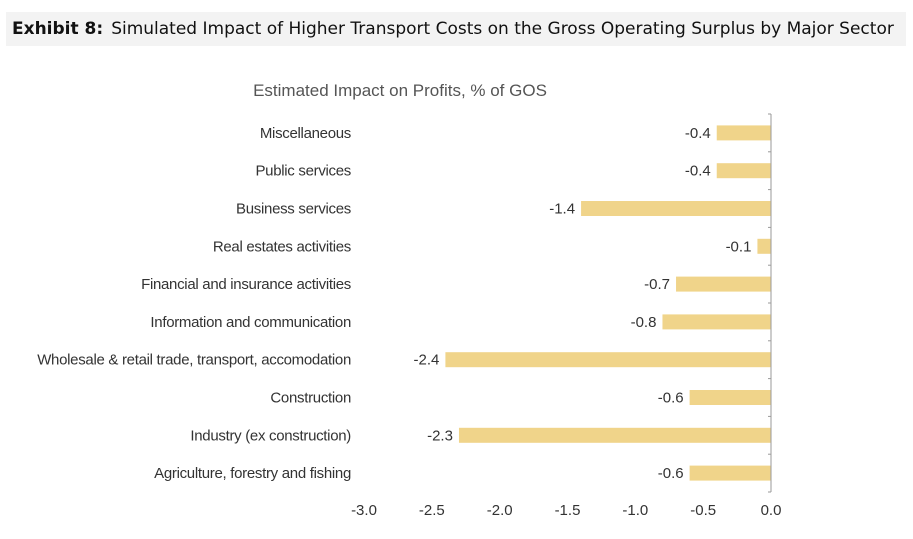  I want to click on category-label: Financial and insurance activities, so click(246, 284).